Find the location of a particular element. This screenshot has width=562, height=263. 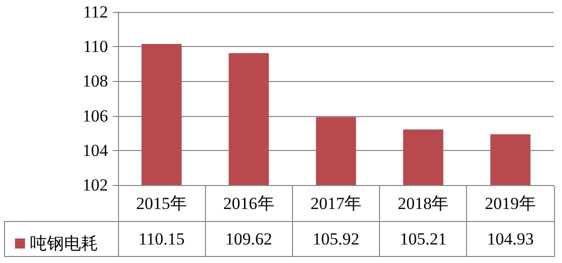

y-tick-label: 104 is located at coordinates (95, 150).